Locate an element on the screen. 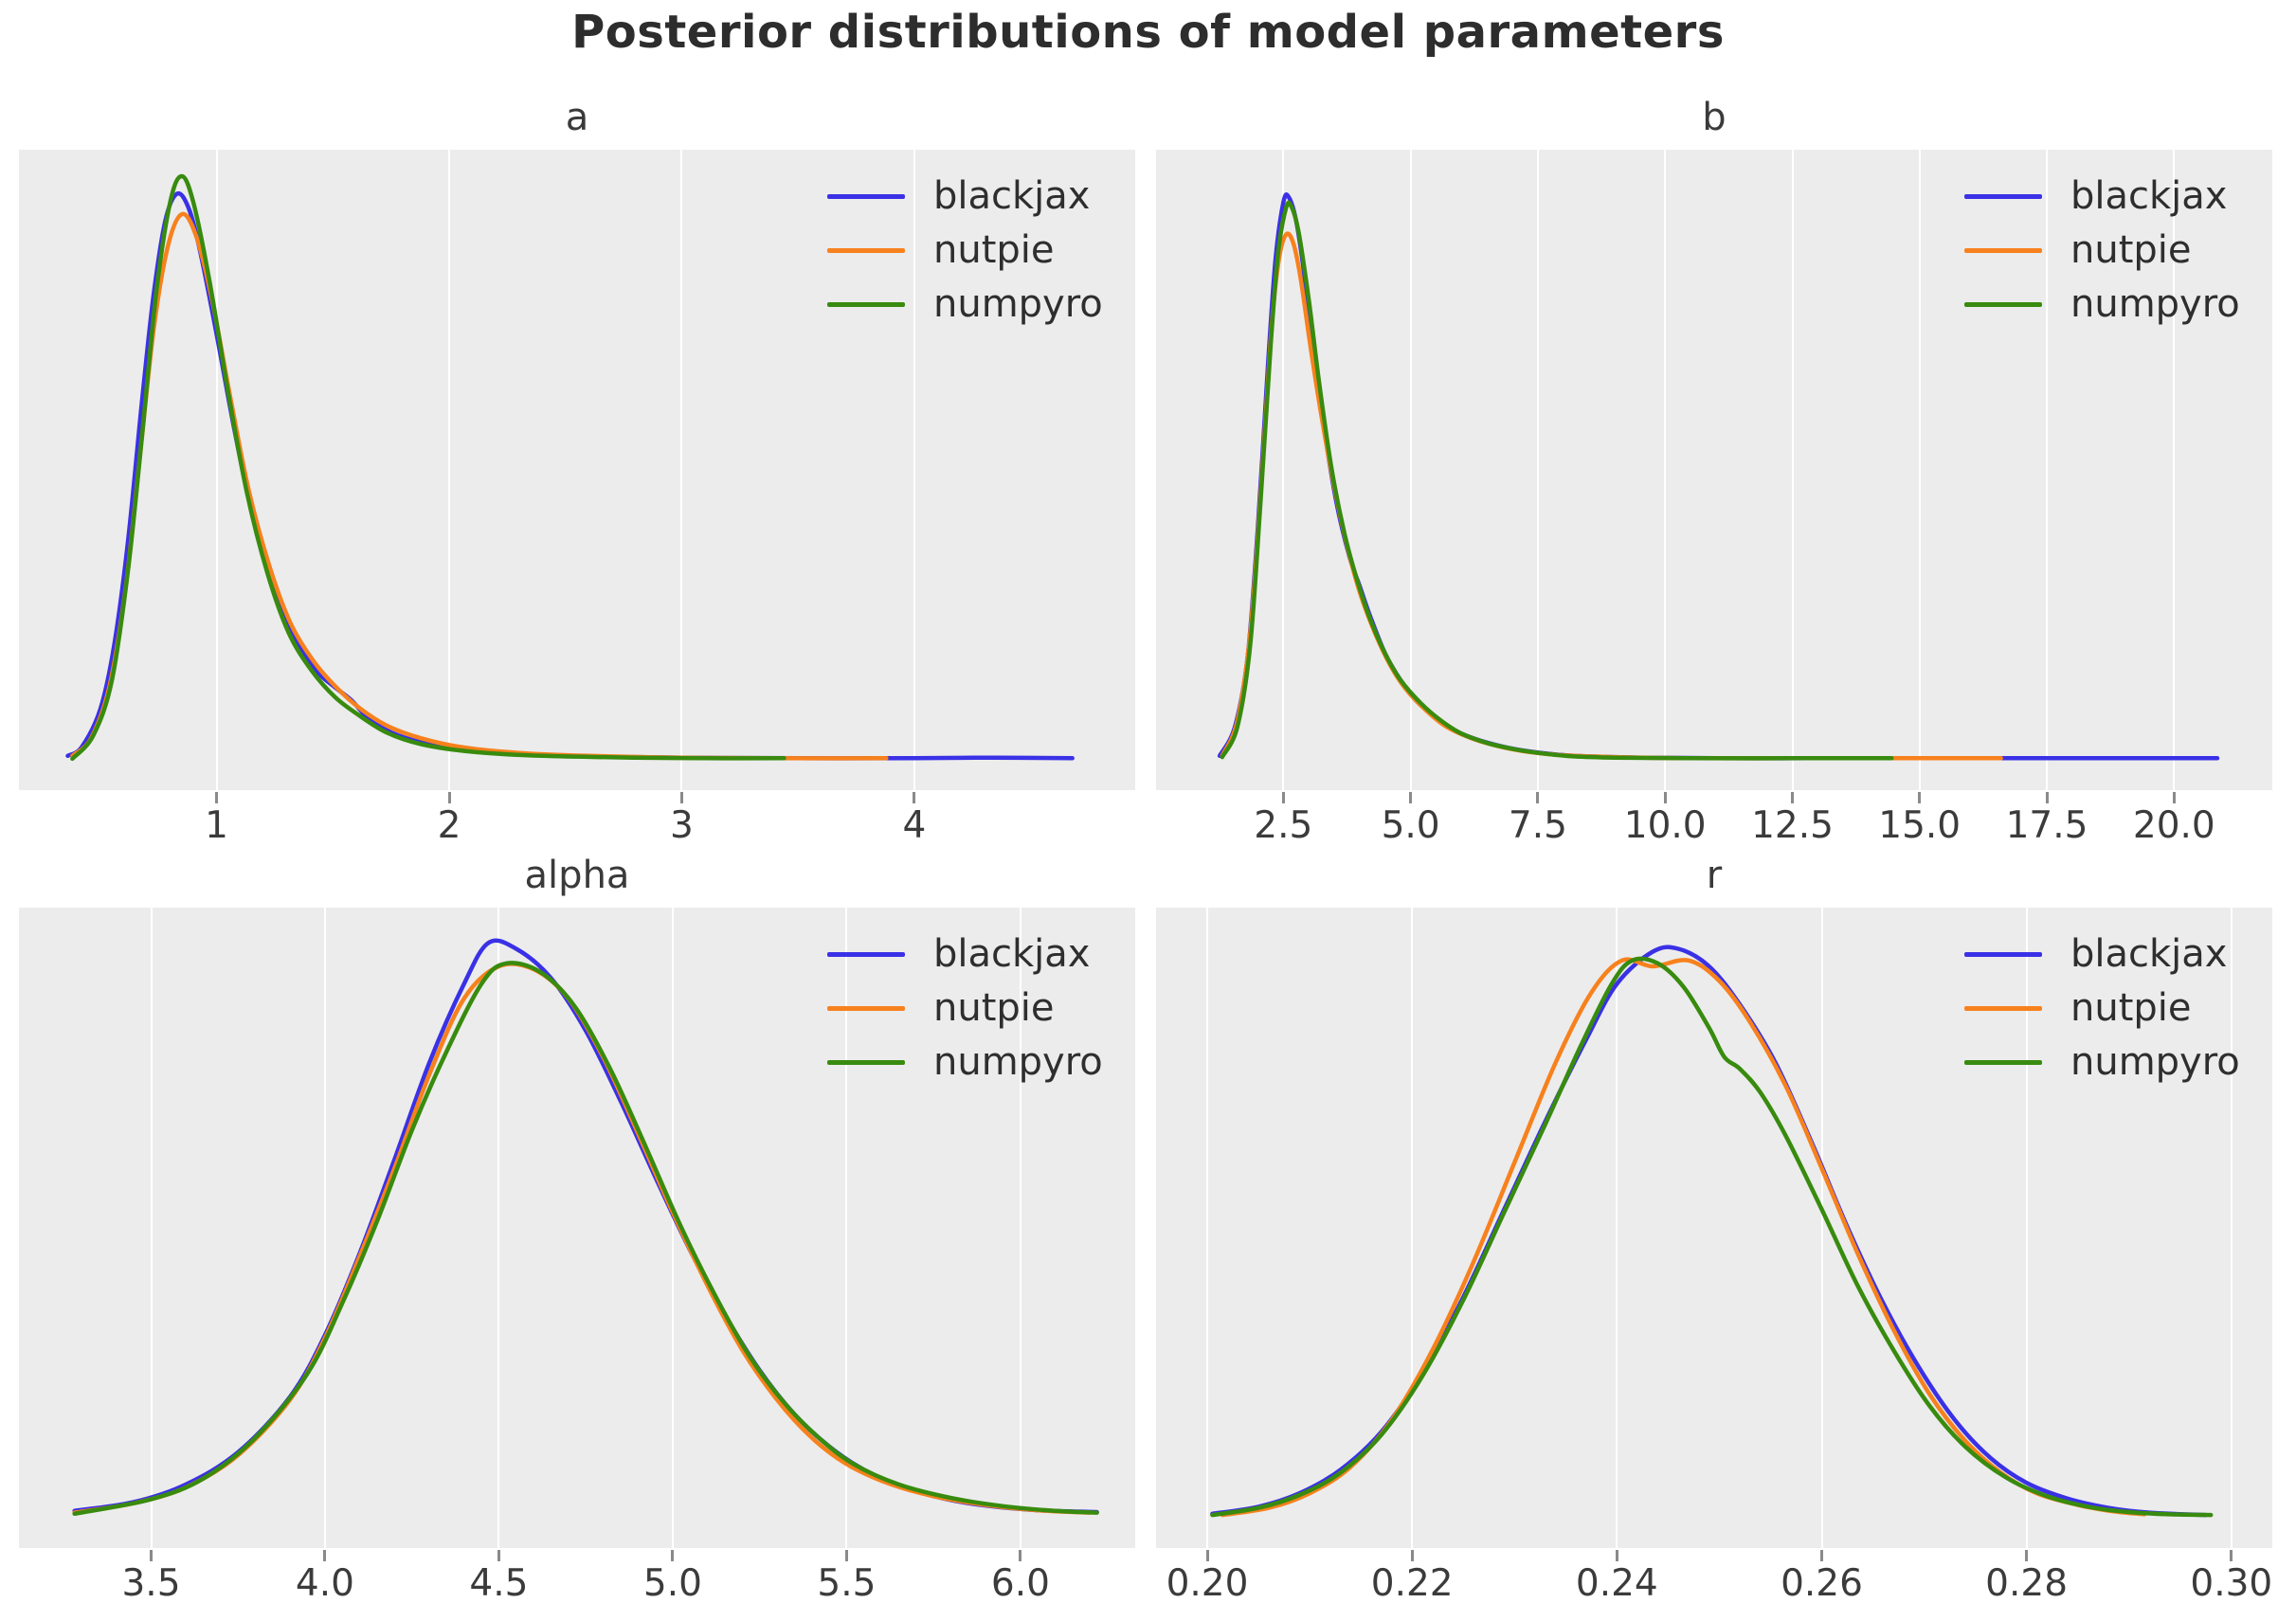 This screenshot has height=1621, width=2296. xtick-label-0.20: 0.20 is located at coordinates (1207, 1583).